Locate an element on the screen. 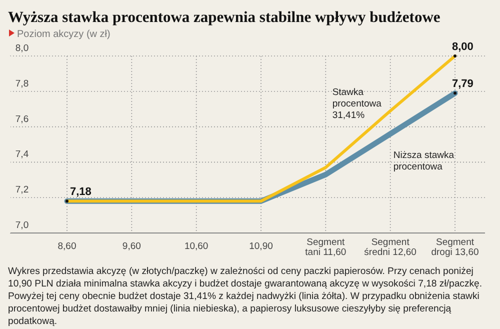 This screenshot has width=500, height=329. x-tick-label: 8,60 is located at coordinates (67, 246).